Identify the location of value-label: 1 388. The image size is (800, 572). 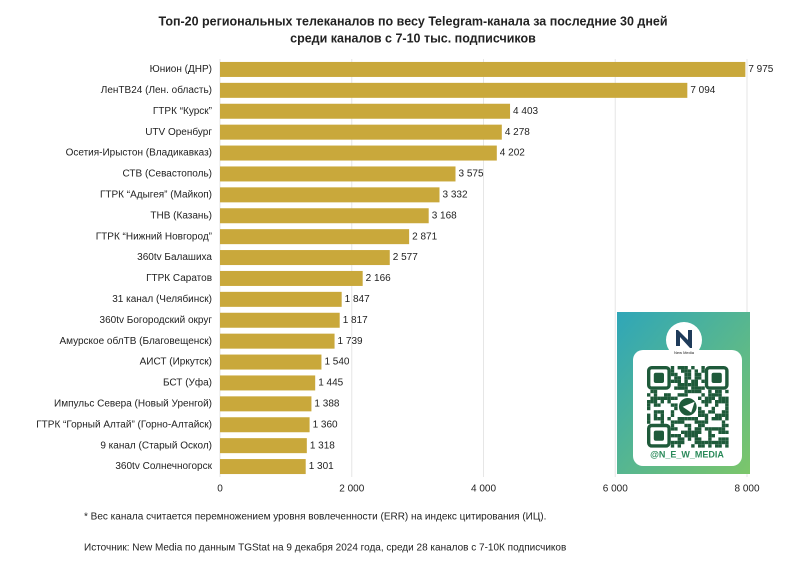
(326, 403).